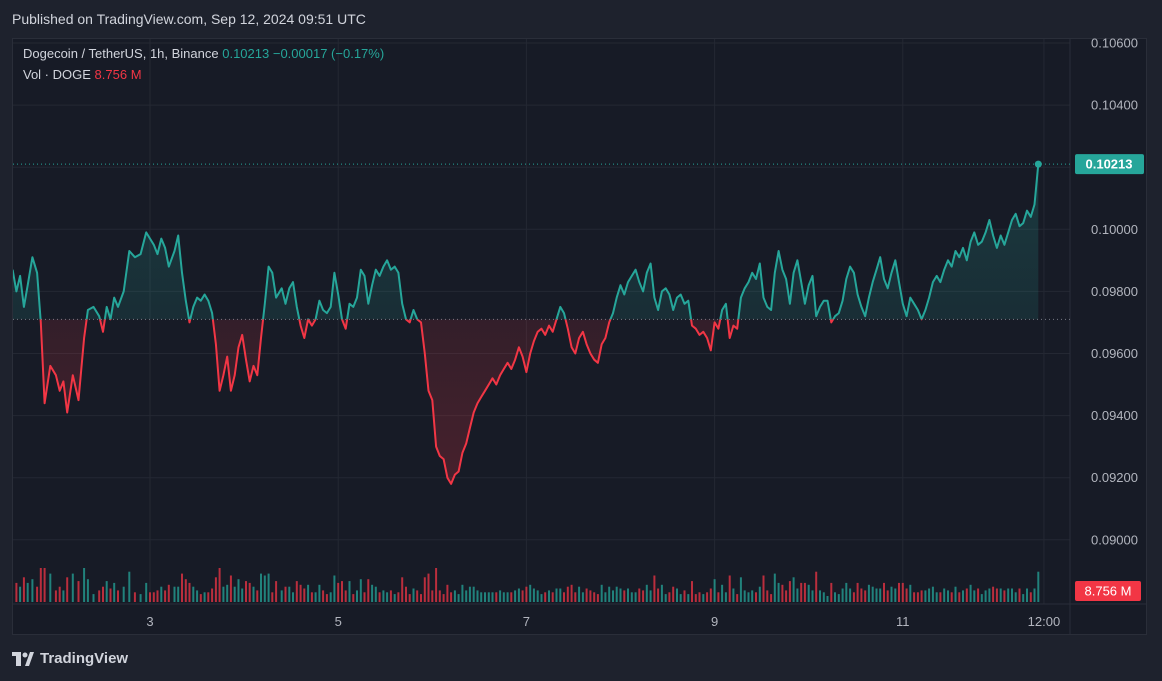 The image size is (1162, 681). What do you see at coordinates (1114, 477) in the screenshot?
I see `y-tick-label: 0.09200` at bounding box center [1114, 477].